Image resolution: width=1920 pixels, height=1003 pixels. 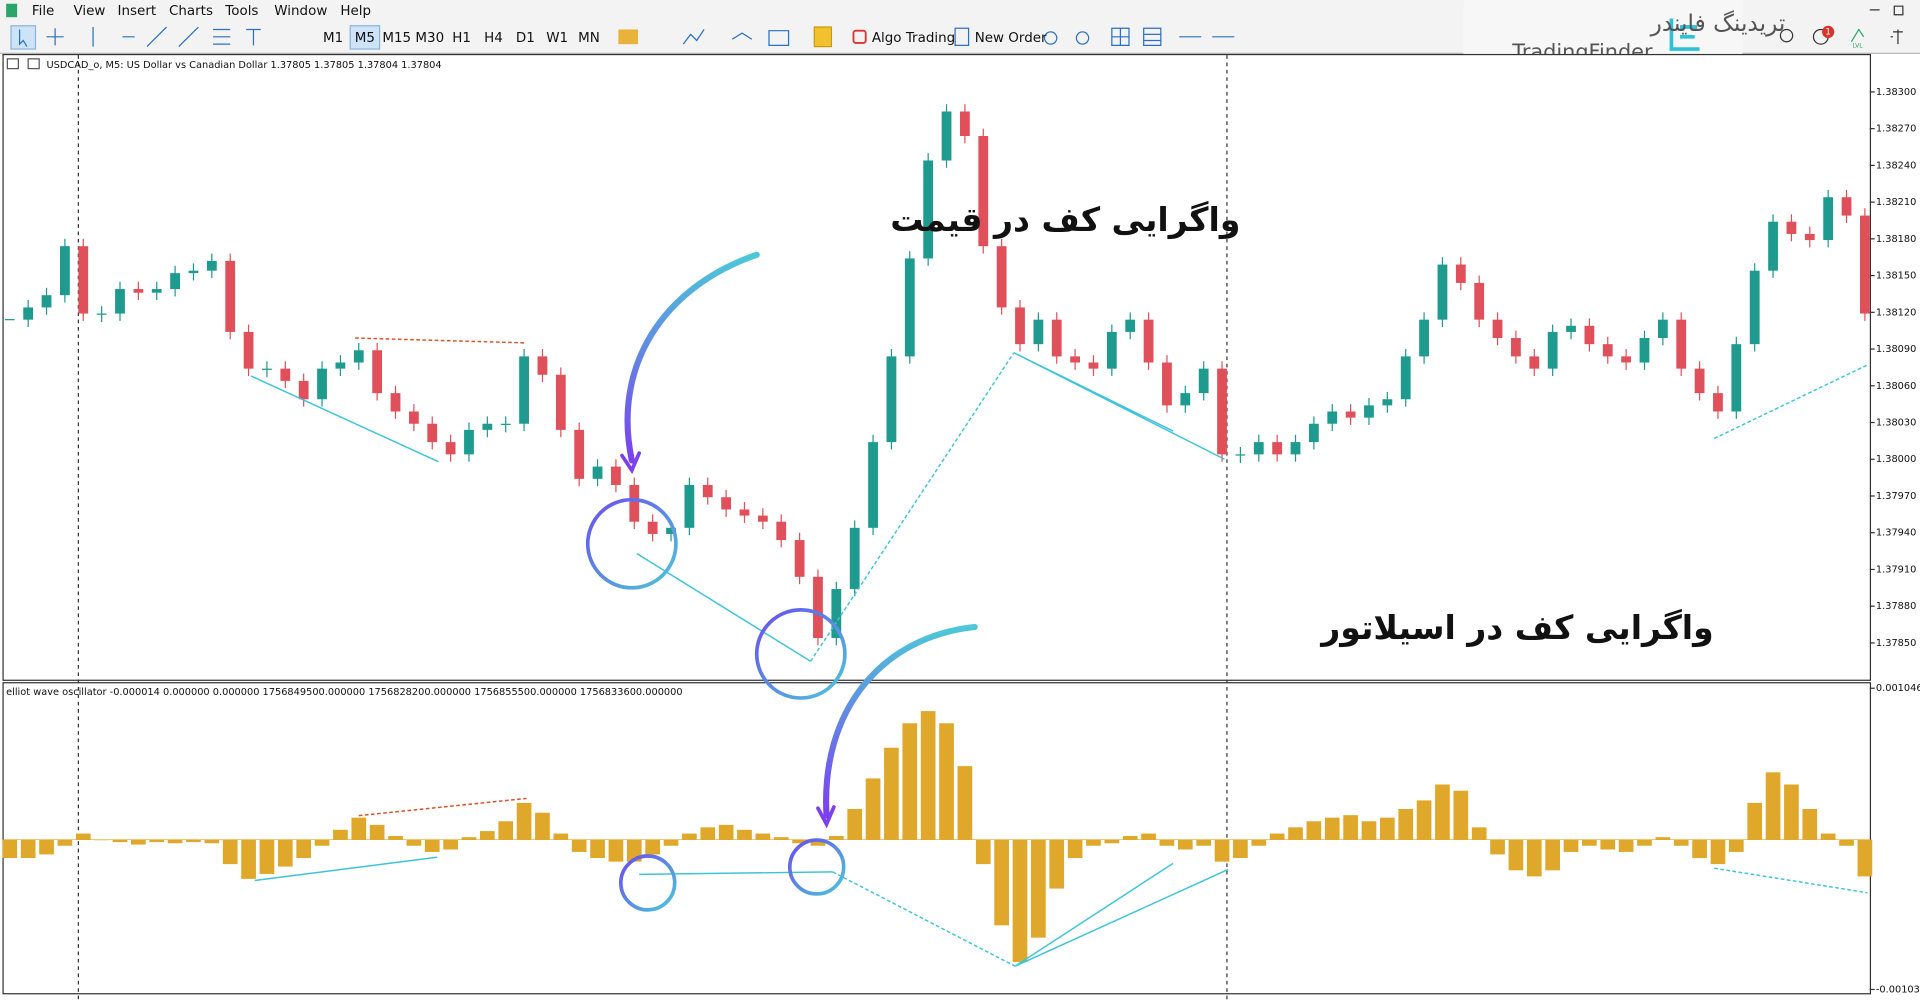 What do you see at coordinates (525, 38) in the screenshot?
I see `timeframe-button: D1` at bounding box center [525, 38].